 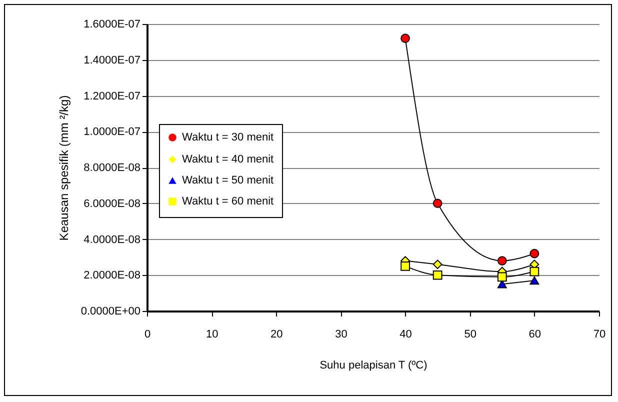 I want to click on y-tick-label: 1.4000E-07, so click(x=112, y=60).